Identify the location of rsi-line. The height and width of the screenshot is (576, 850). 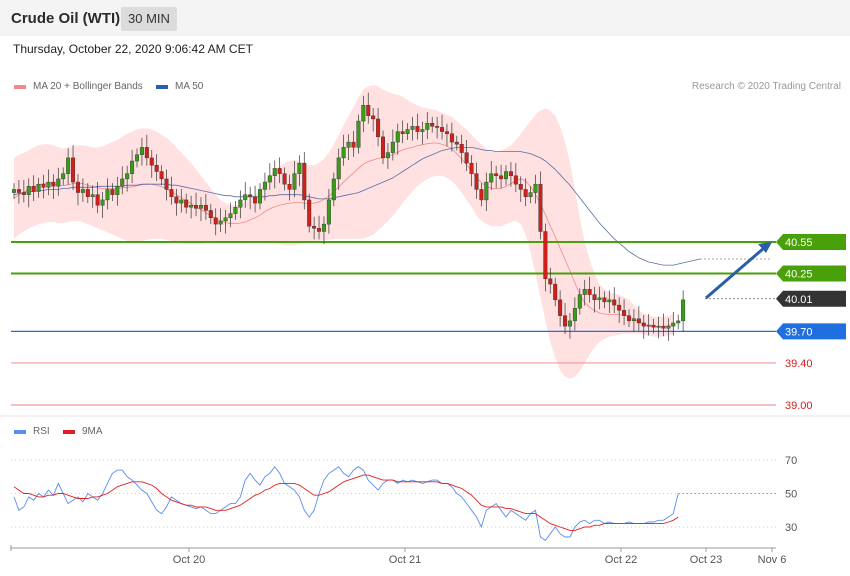
(346, 503).